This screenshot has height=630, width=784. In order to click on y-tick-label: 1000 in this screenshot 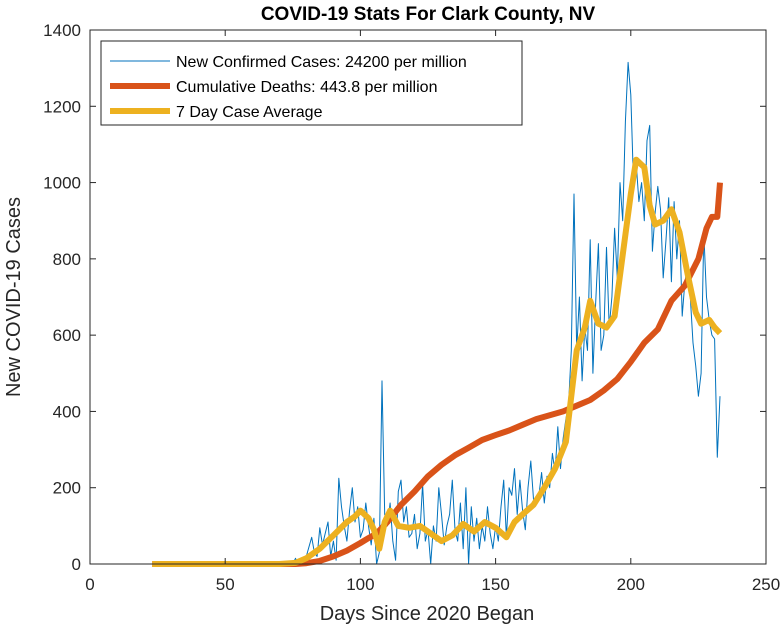, I will do `click(62, 183)`.